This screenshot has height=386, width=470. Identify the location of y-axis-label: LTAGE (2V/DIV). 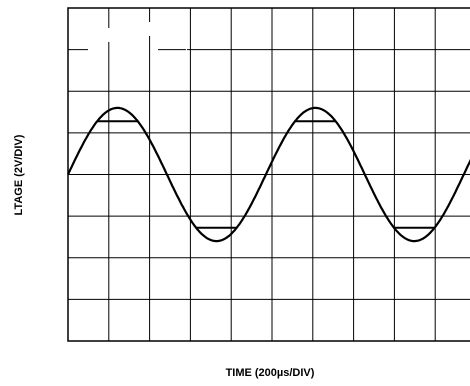
(19, 174).